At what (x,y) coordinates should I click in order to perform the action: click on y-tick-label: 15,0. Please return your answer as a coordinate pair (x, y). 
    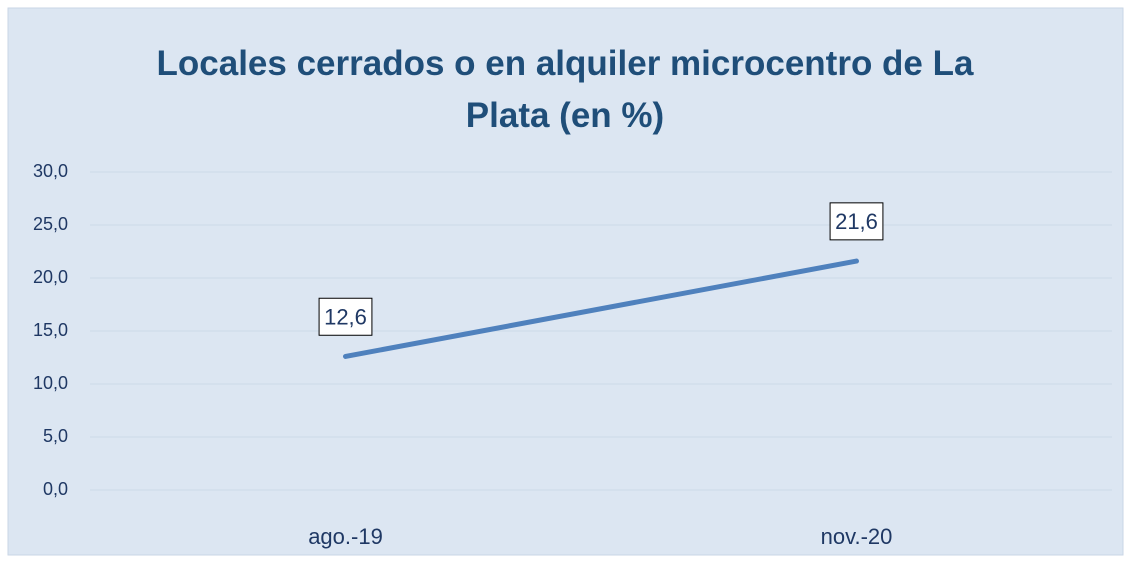
    Looking at the image, I should click on (50, 330).